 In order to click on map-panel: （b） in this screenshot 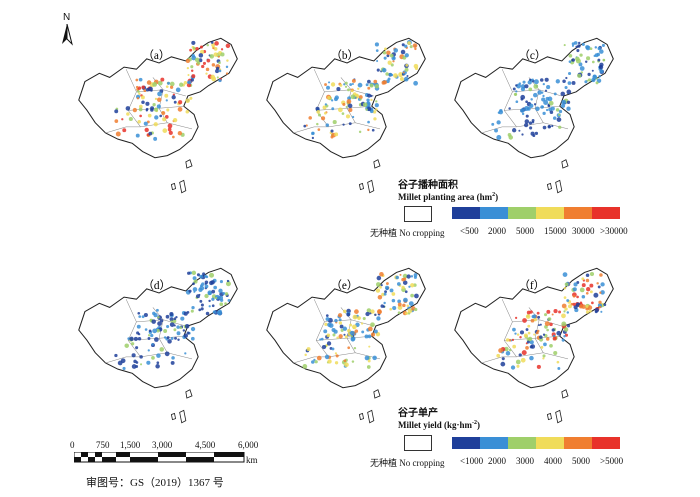, I will do `click(346, 115)`.